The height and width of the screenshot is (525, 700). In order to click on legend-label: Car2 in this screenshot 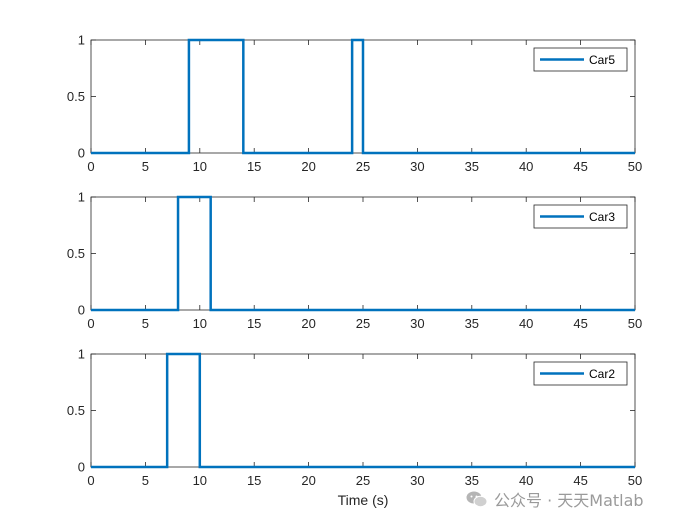, I will do `click(602, 374)`.